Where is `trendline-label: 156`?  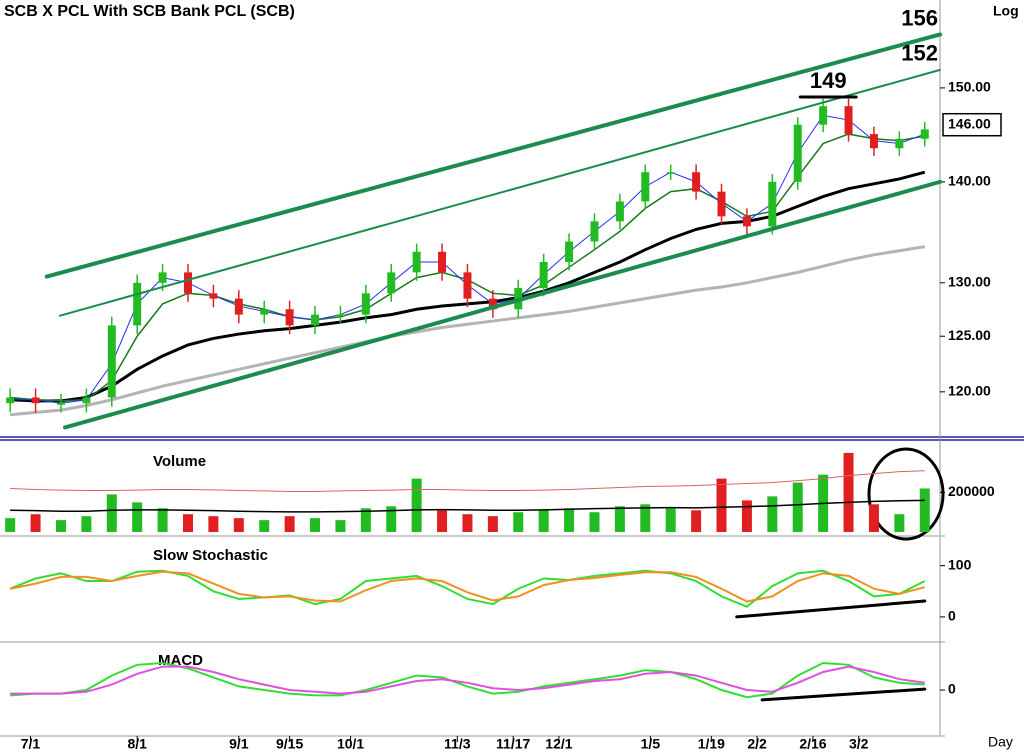
trendline-label: 156 is located at coordinates (919, 17).